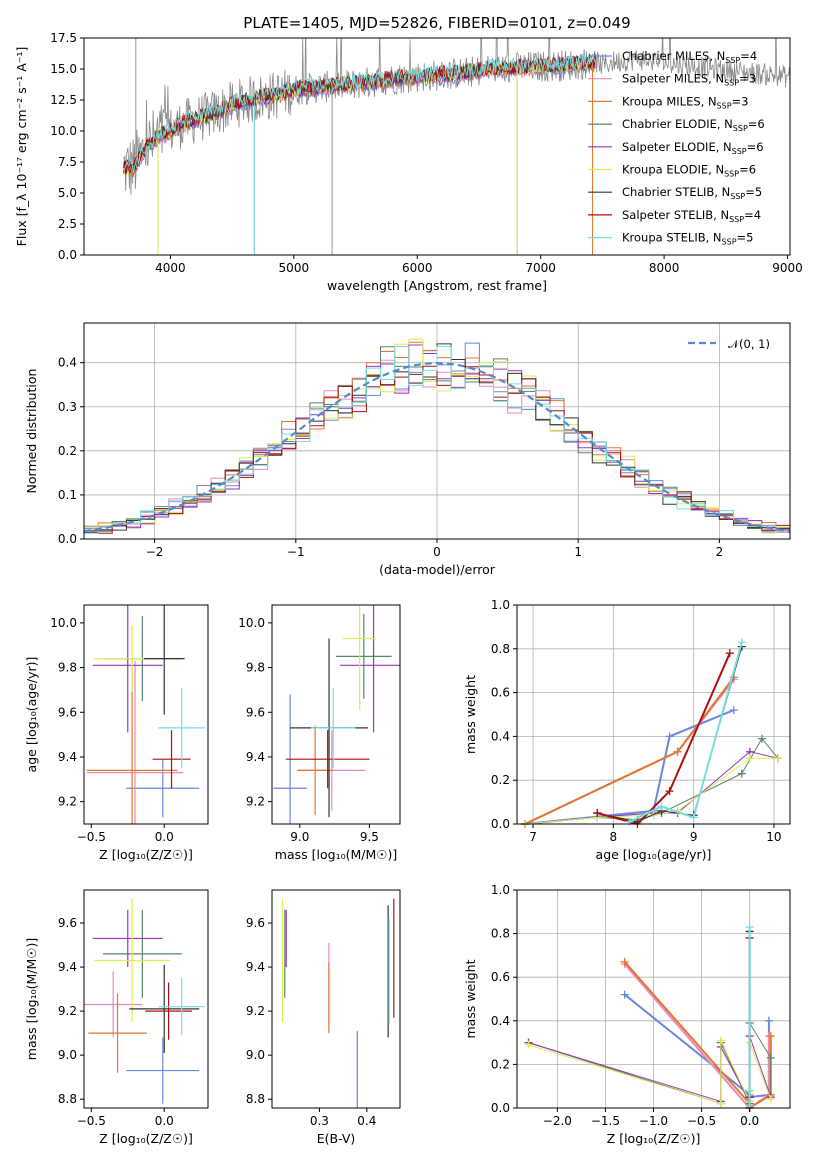  What do you see at coordinates (319, 1121) in the screenshot?
I see `x-tick-label: 0.3` at bounding box center [319, 1121].